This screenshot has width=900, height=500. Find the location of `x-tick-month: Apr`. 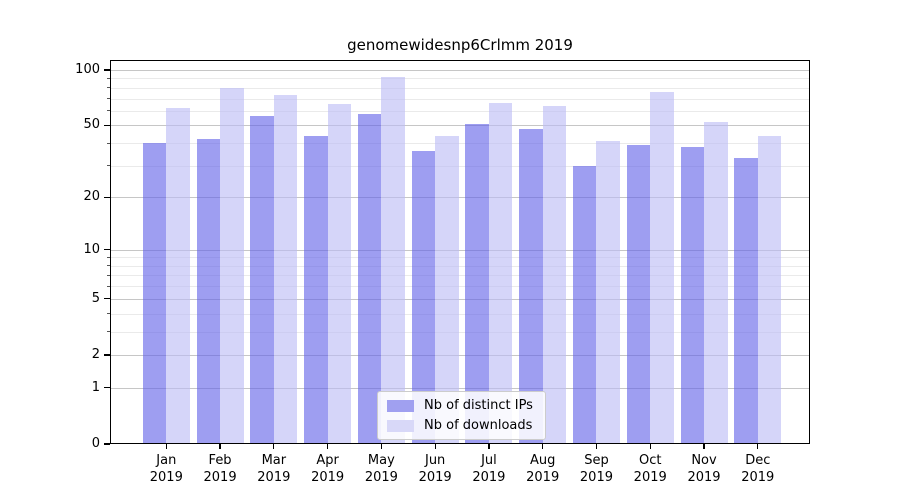

x-tick-month: Apr is located at coordinates (327, 460).